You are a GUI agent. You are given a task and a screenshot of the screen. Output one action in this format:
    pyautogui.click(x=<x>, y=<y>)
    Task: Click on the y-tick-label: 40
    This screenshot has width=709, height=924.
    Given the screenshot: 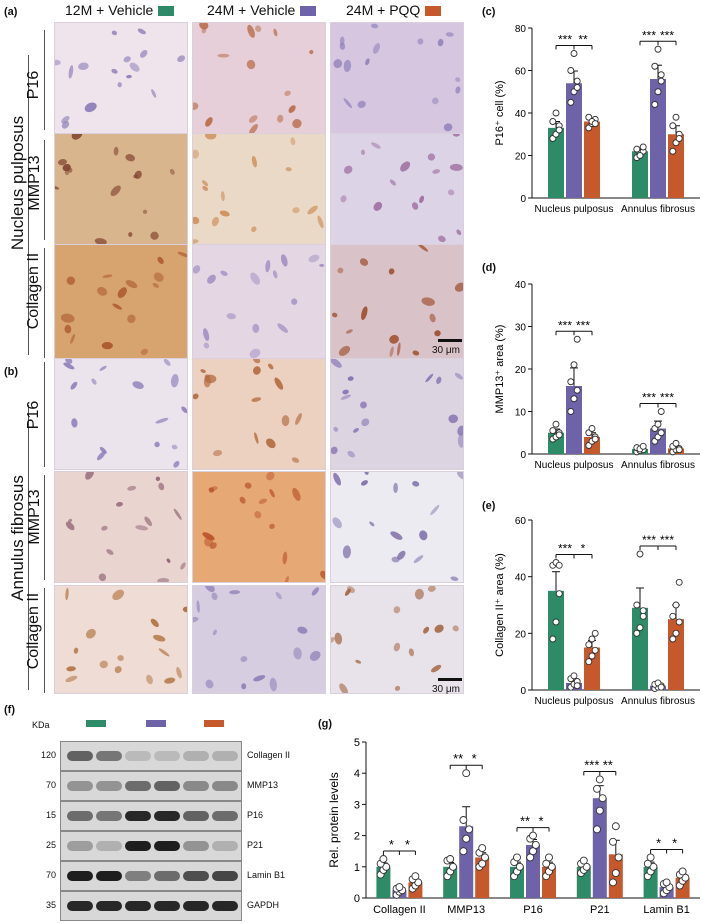 What is the action you would take?
    pyautogui.click(x=521, y=285)
    